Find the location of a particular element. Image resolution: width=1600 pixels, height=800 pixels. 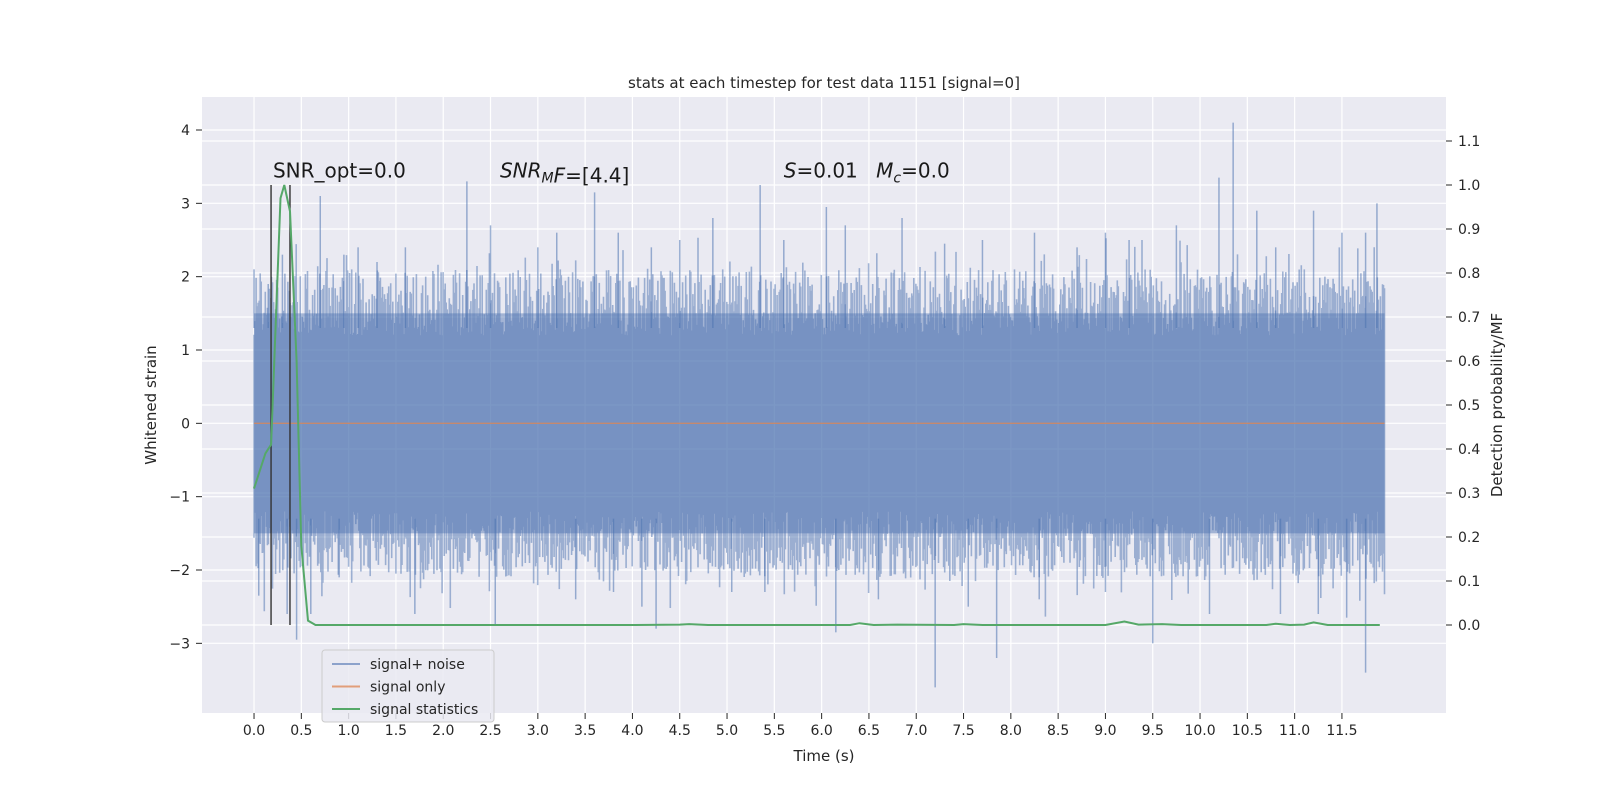

x-tick-label: 2.0 is located at coordinates (443, 731).